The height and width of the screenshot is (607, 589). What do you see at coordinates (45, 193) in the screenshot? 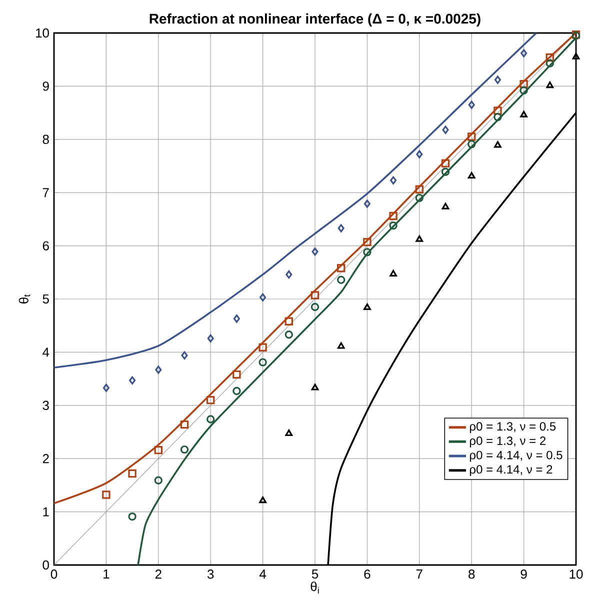
I see `y-tick-label: 7` at bounding box center [45, 193].